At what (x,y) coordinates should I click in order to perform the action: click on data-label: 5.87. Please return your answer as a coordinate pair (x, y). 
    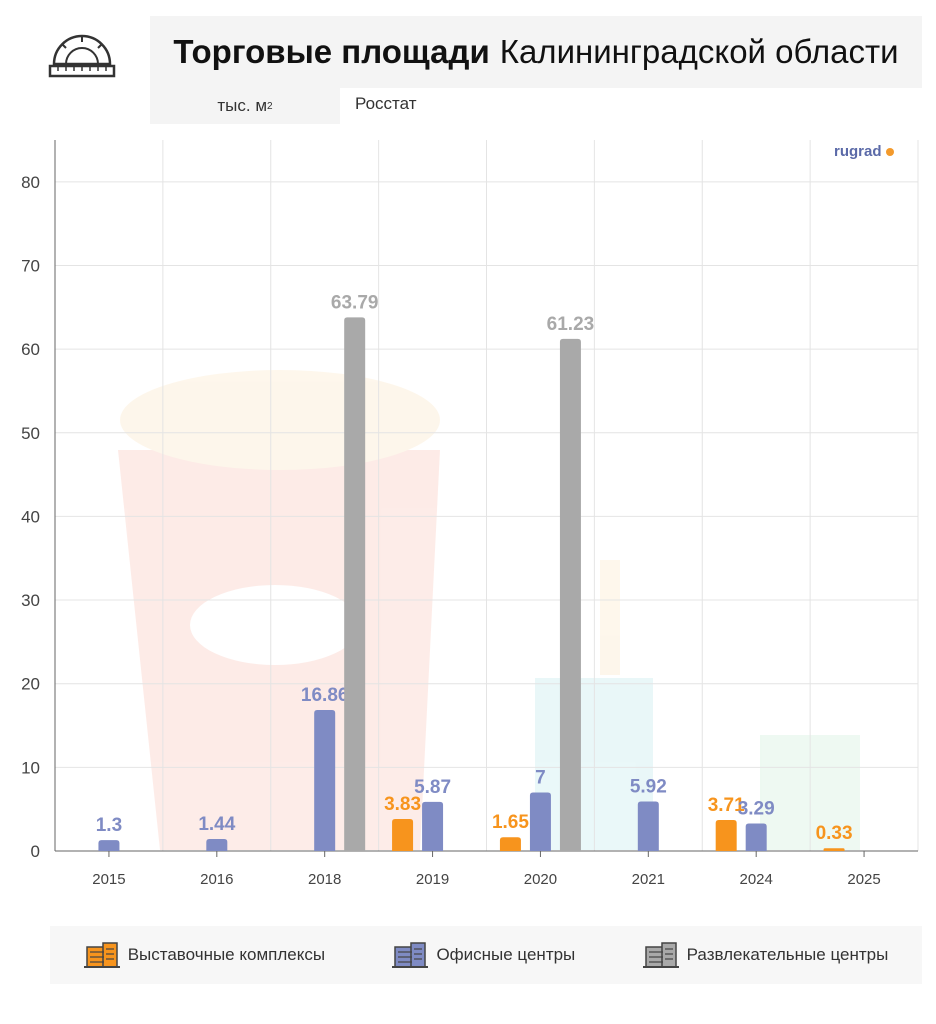
    Looking at the image, I should click on (432, 787).